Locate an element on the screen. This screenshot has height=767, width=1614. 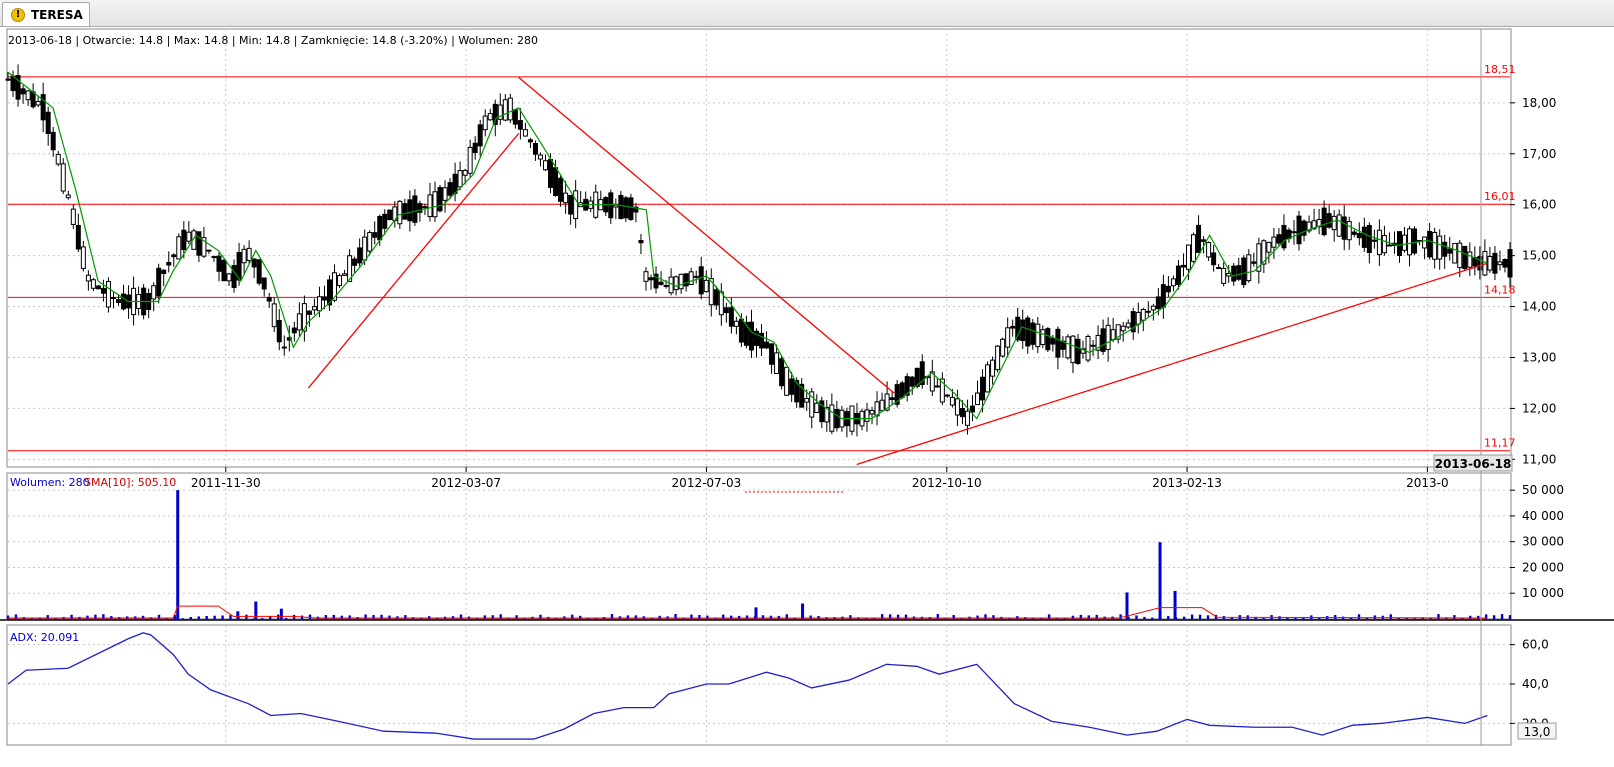
volume-tick-label: 10 000 is located at coordinates (1543, 593).